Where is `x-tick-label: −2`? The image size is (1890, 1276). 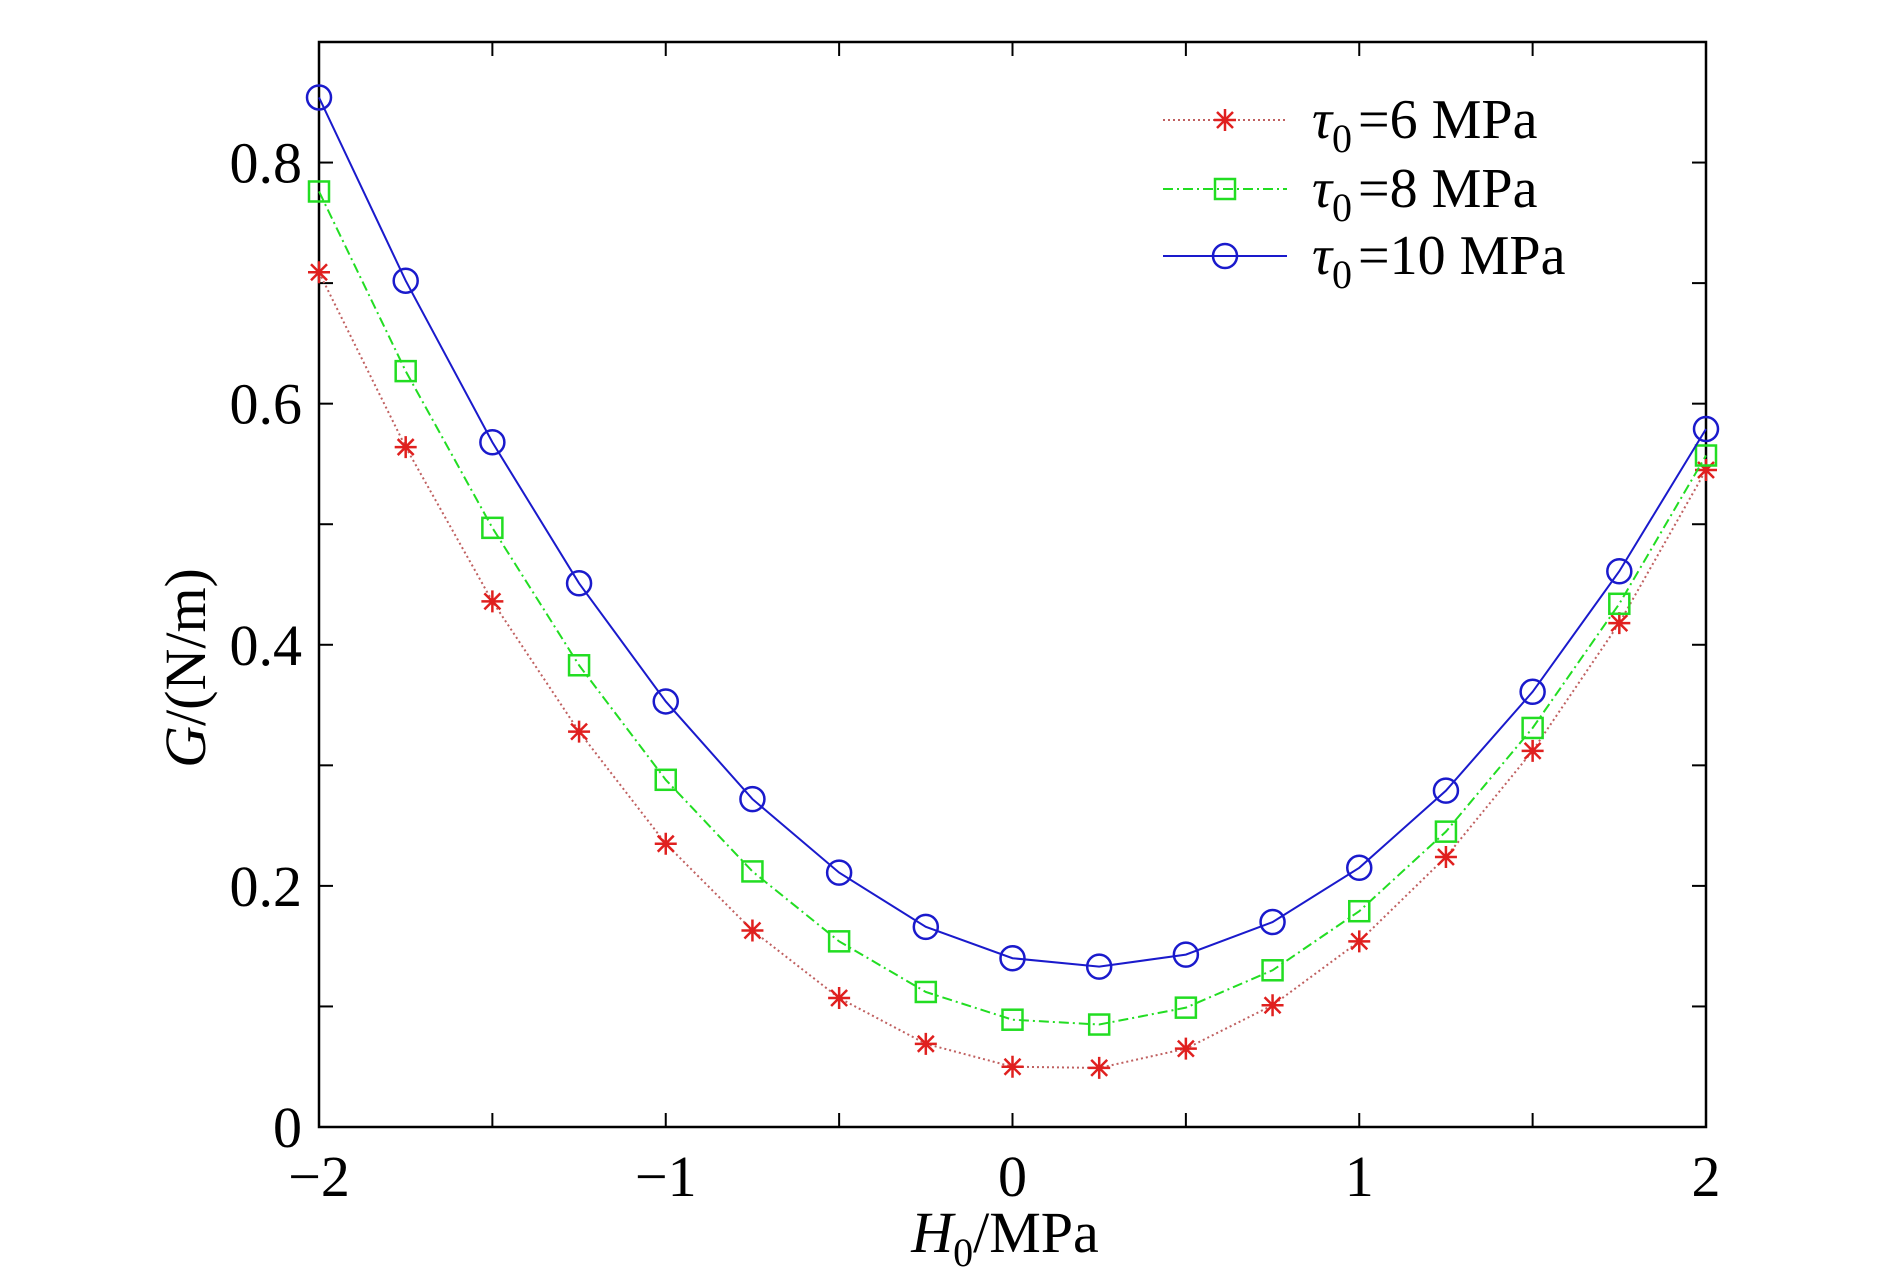 x-tick-label: −2 is located at coordinates (319, 1176).